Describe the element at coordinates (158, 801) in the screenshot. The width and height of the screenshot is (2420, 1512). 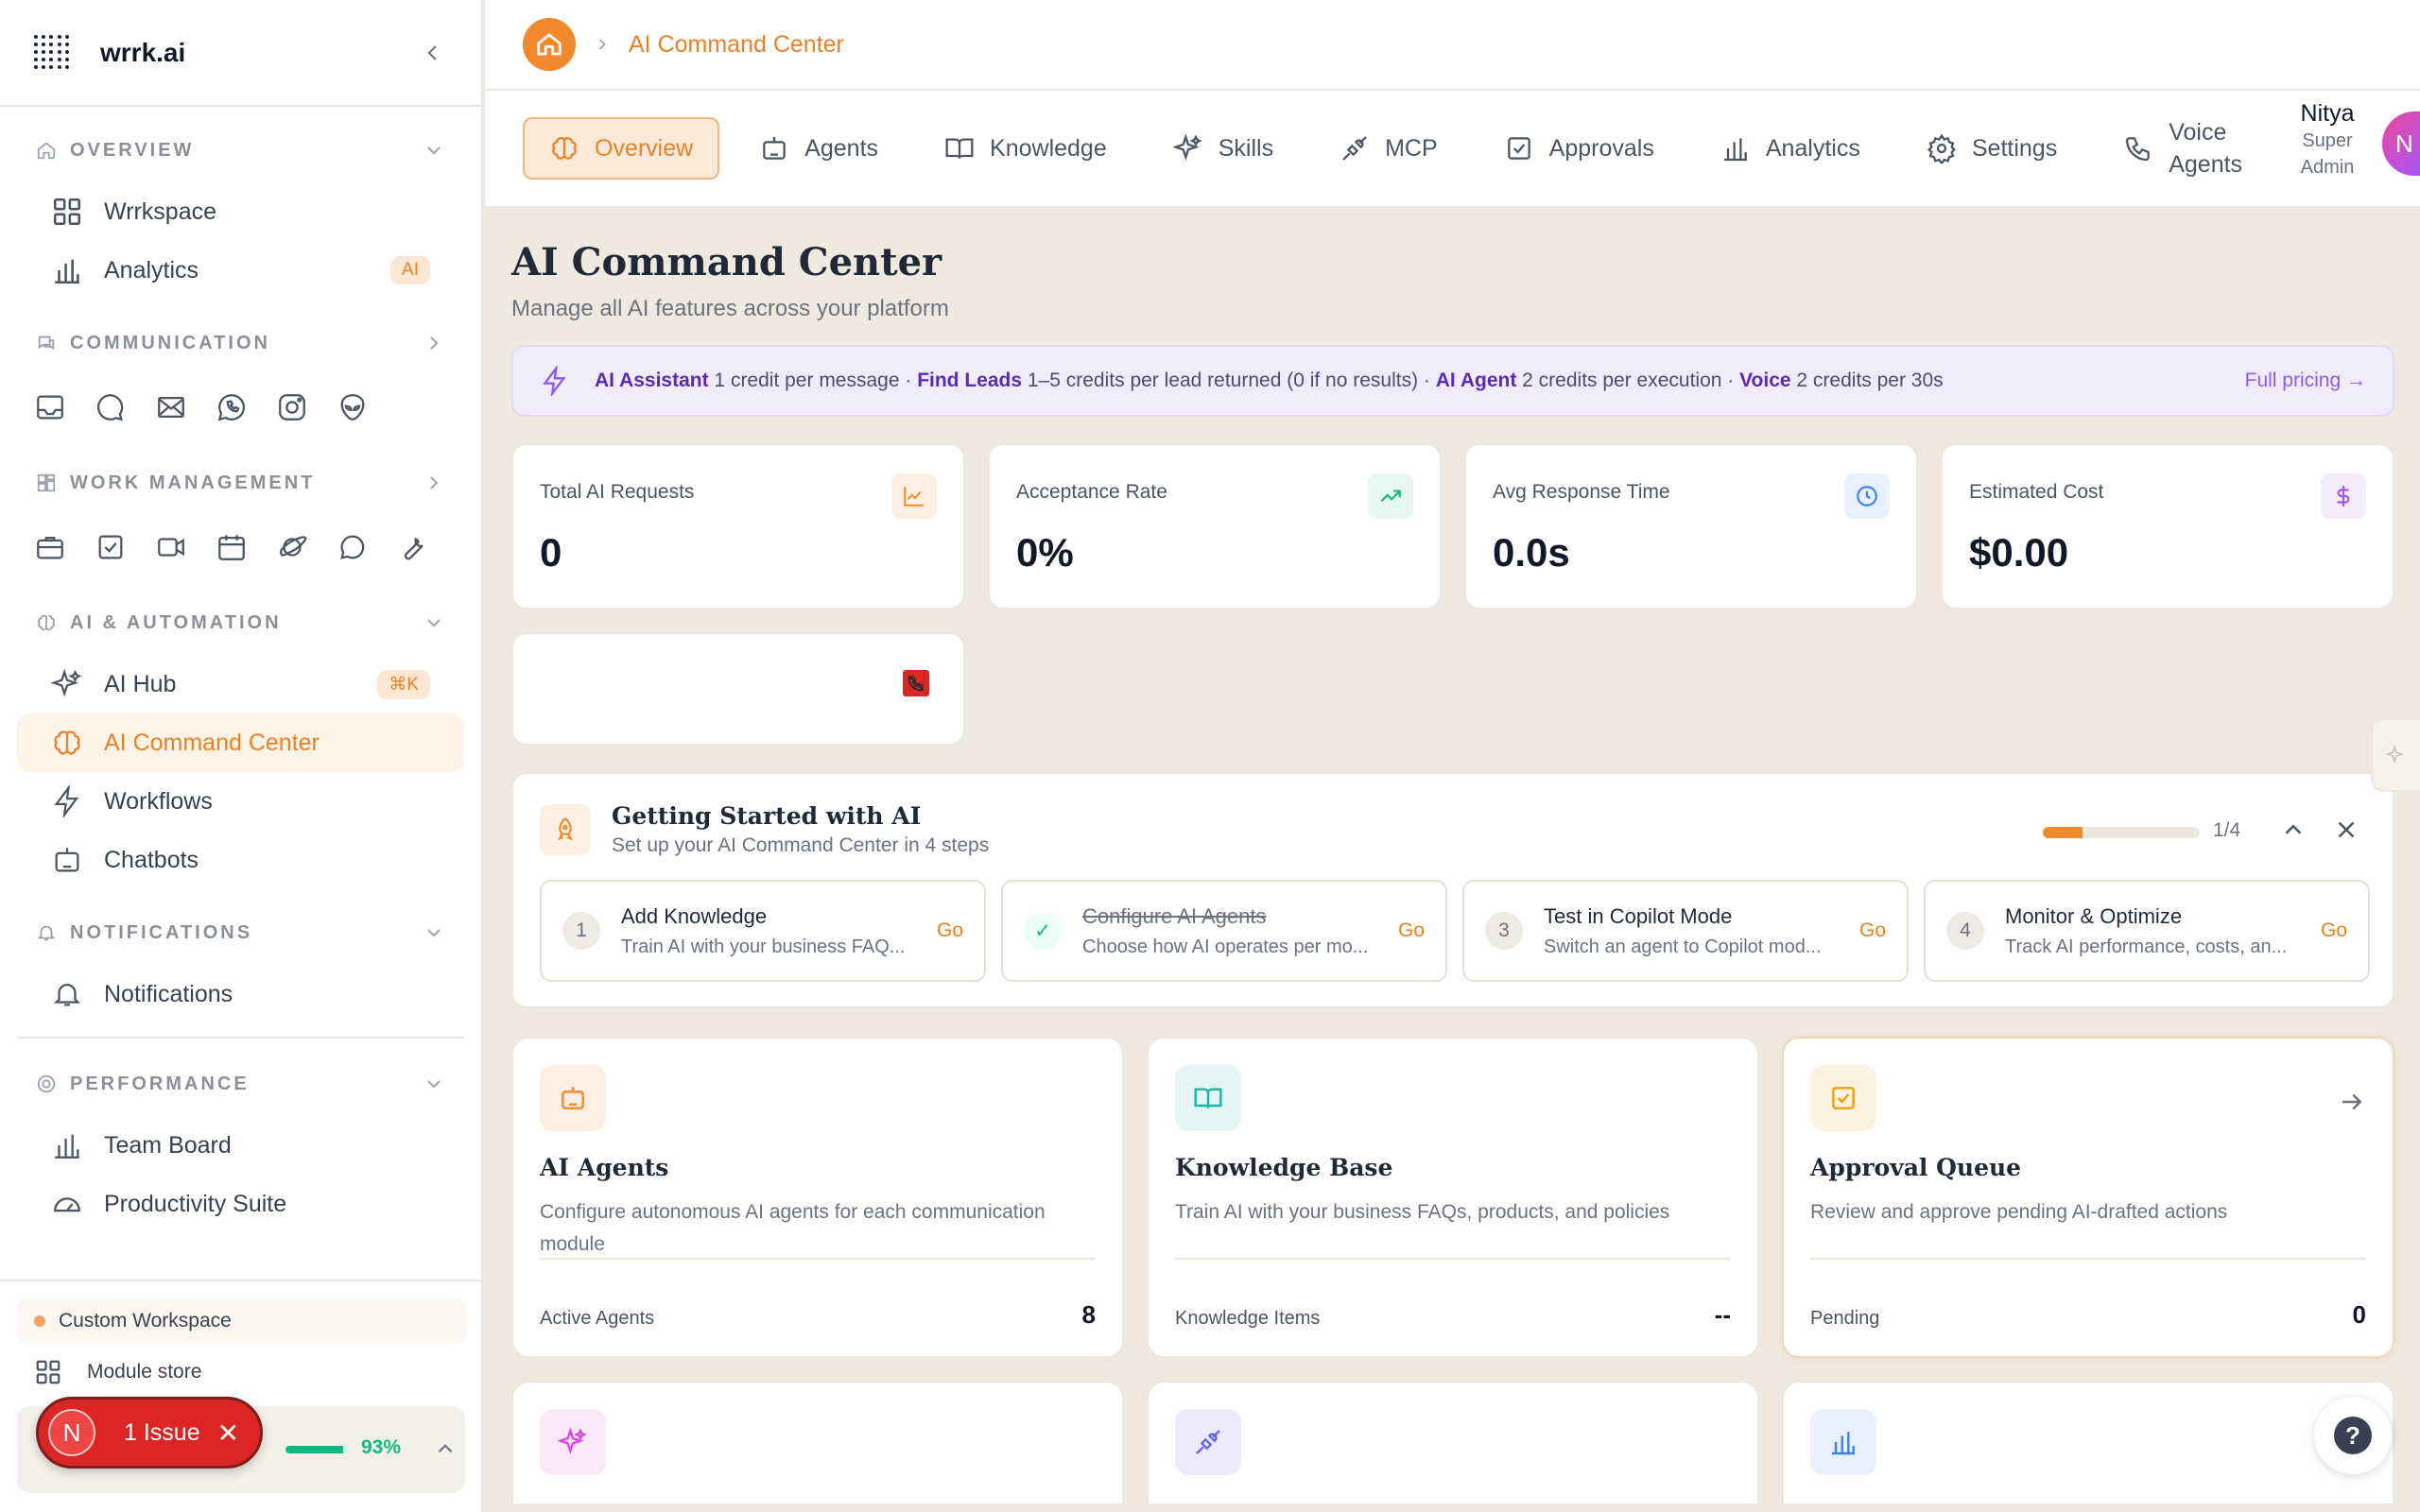
I see `sidebar-item-label: Workflows` at that location.